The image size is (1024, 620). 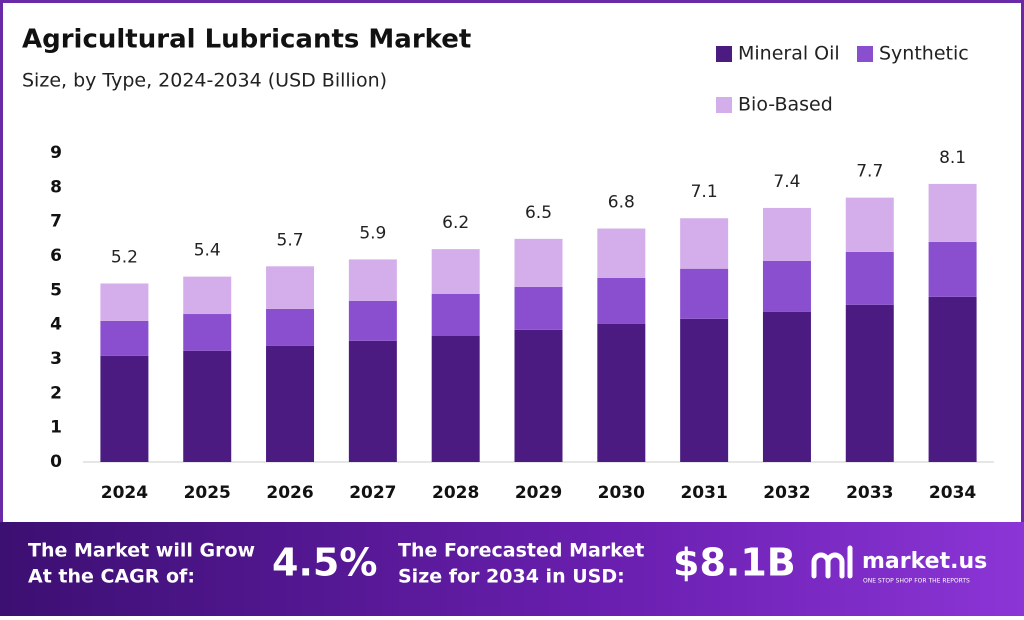 I want to click on y-tick-label: 8, so click(x=56, y=187).